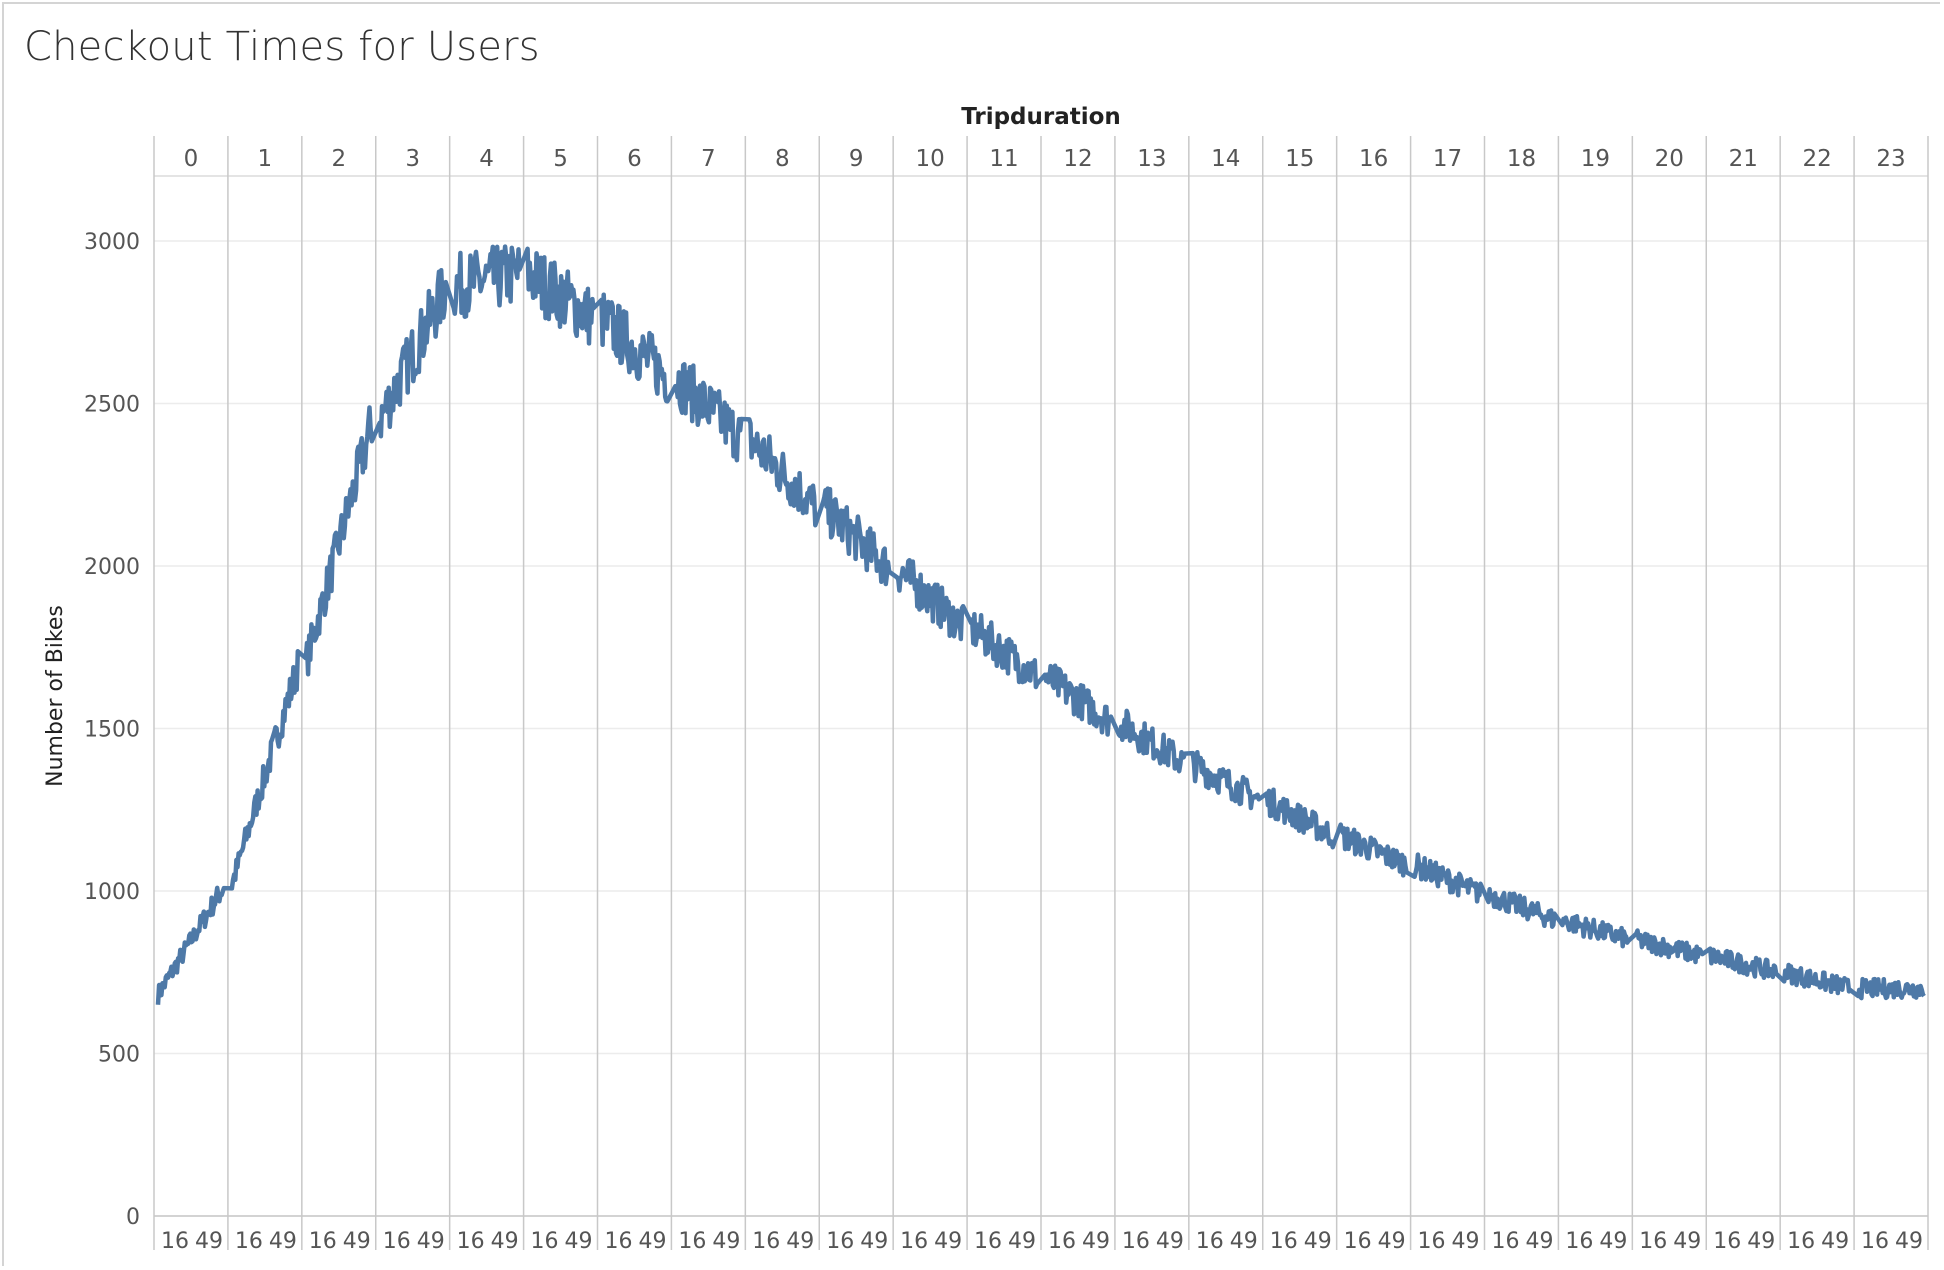  What do you see at coordinates (1373, 159) in the screenshot?
I see `panel-header-label: 16` at bounding box center [1373, 159].